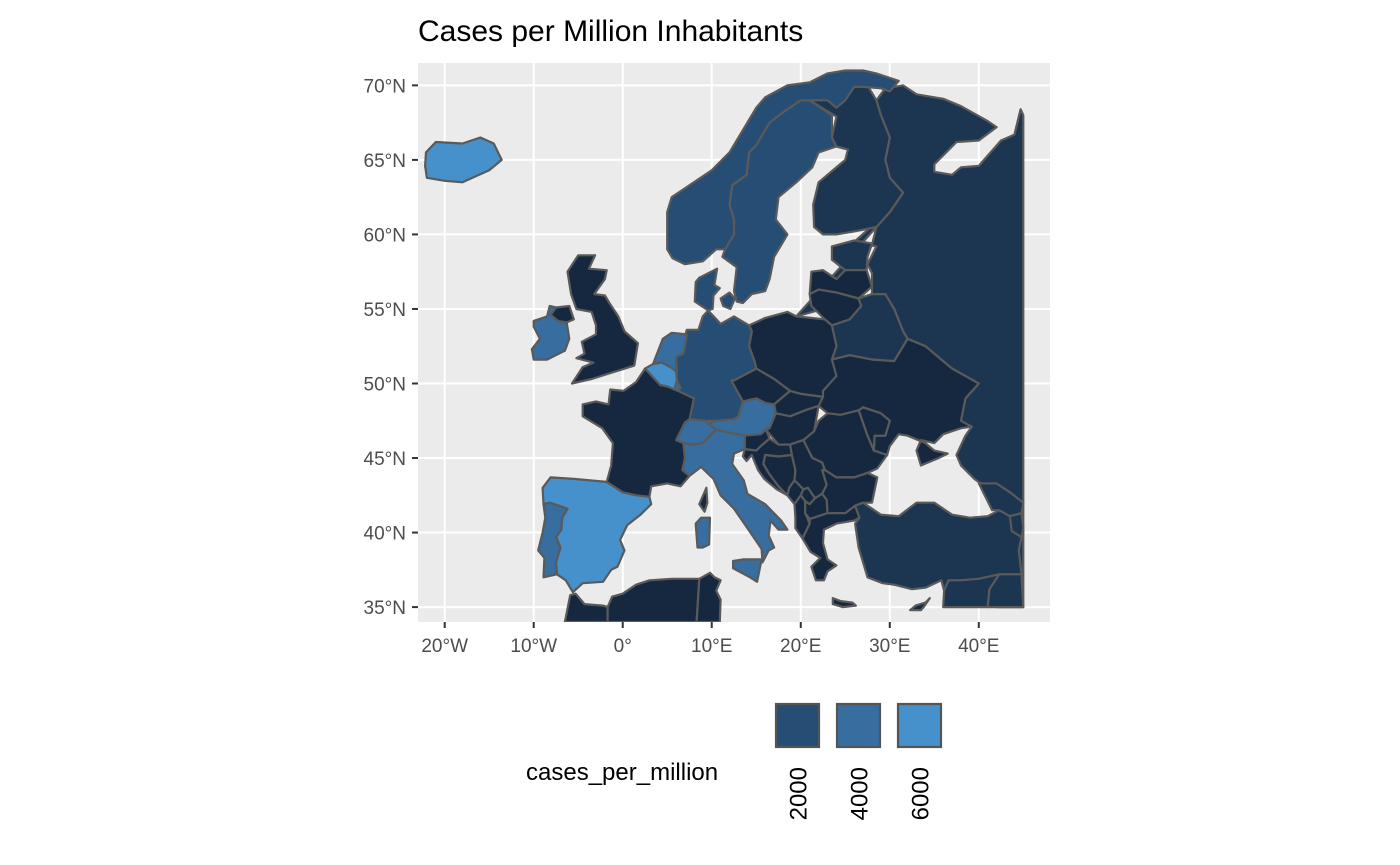  Describe the element at coordinates (734, 761) in the screenshot. I see `legend: cases_per_million 2000 4000 6000` at that location.